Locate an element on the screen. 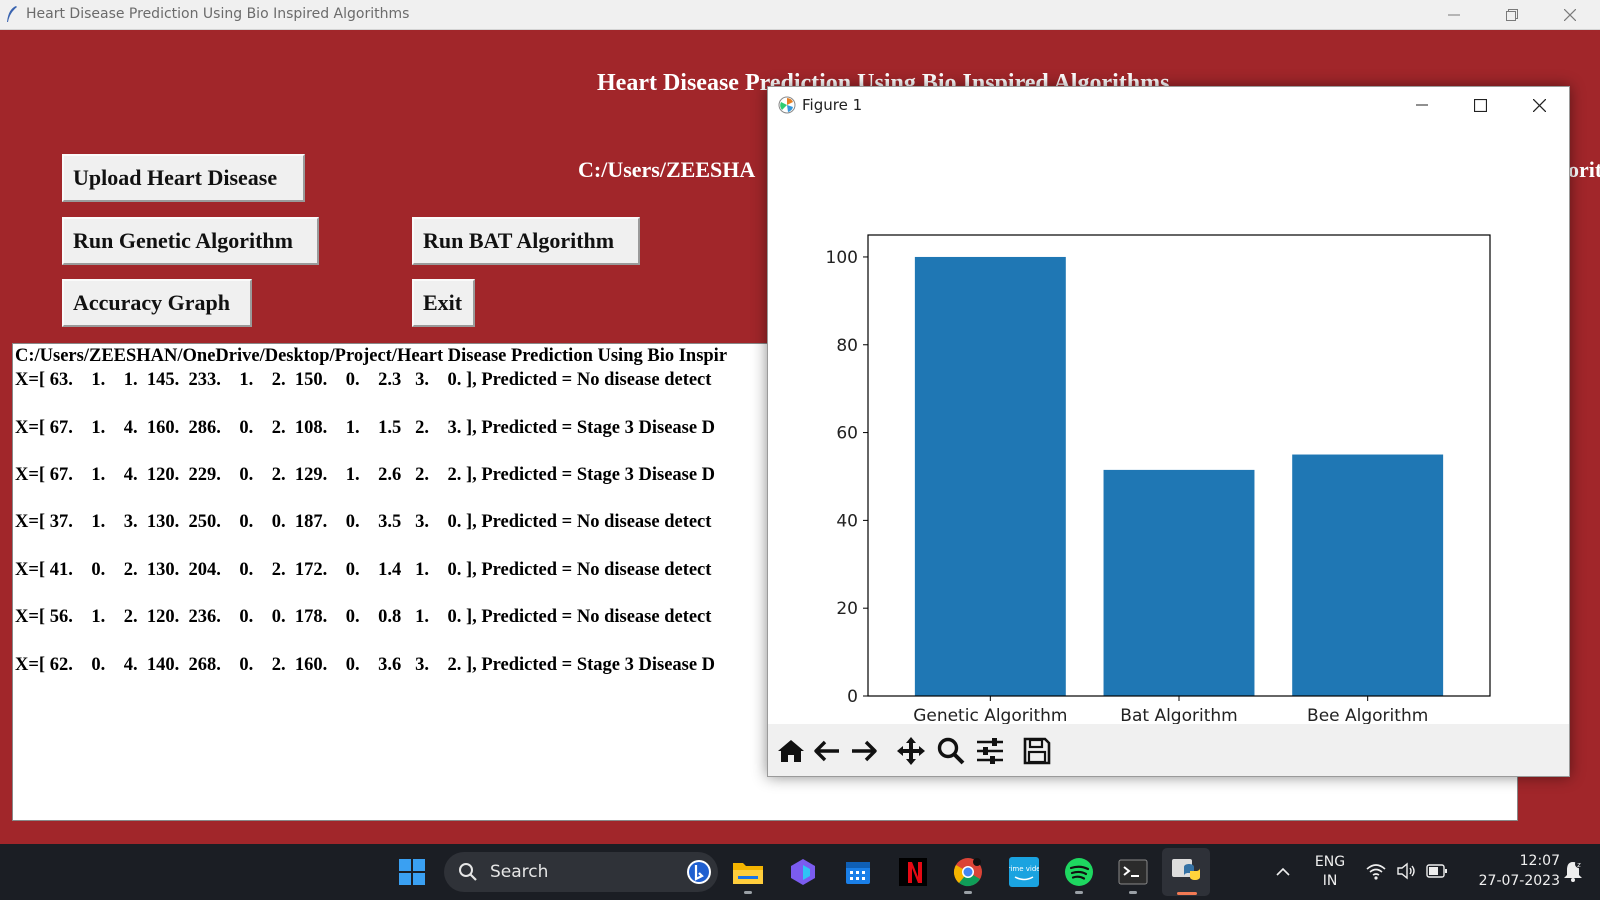  taskbar-netflix is located at coordinates (913, 872).